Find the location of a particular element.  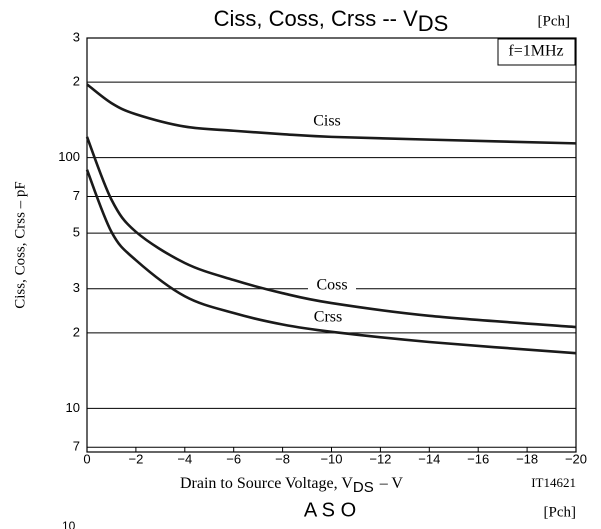

series-label: Crss is located at coordinates (328, 317).